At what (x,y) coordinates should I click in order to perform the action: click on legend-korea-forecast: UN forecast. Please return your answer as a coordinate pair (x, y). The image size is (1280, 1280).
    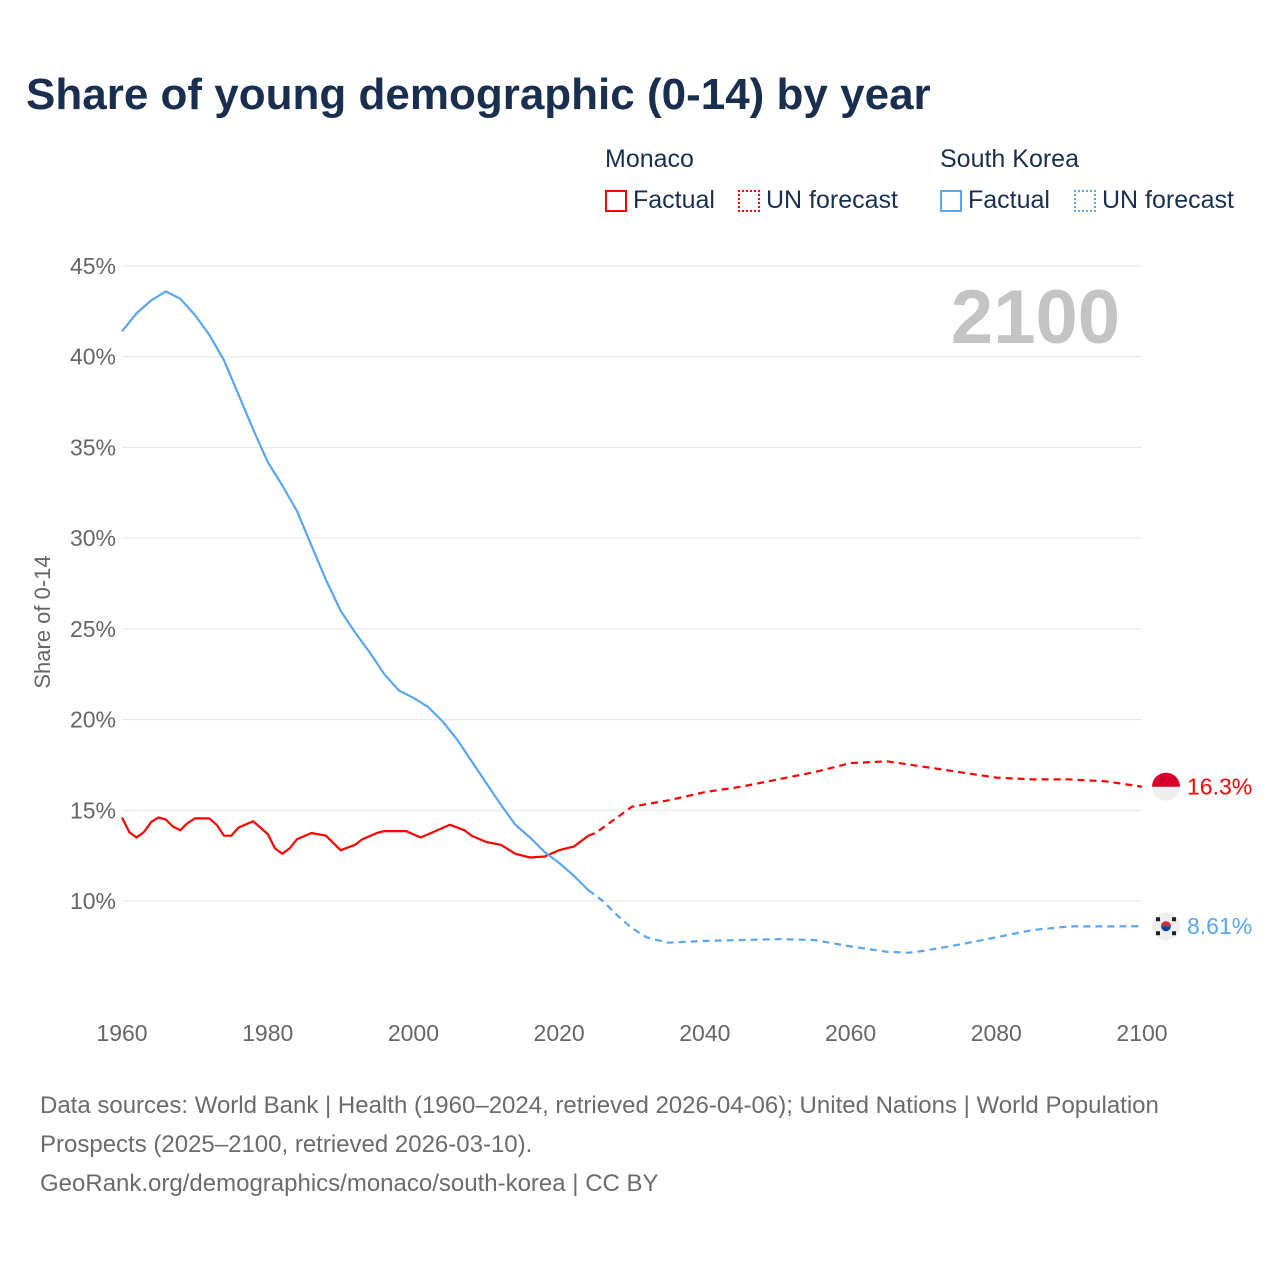
    Looking at the image, I should click on (1154, 200).